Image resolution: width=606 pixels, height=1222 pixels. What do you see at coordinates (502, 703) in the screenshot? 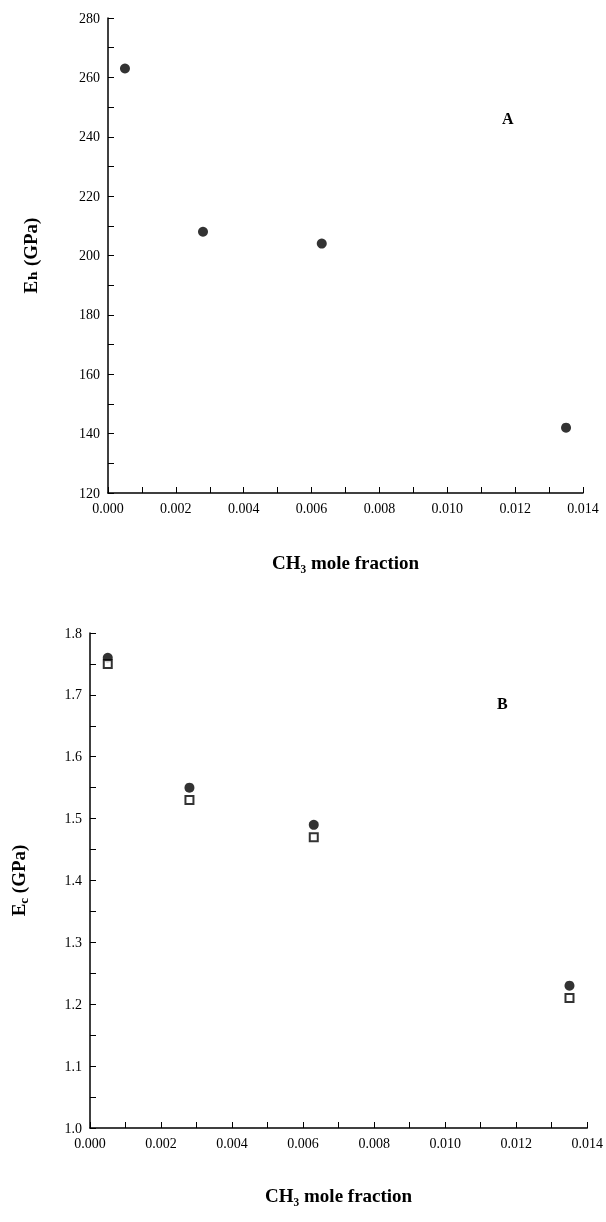
I see `annotation: B` at bounding box center [502, 703].